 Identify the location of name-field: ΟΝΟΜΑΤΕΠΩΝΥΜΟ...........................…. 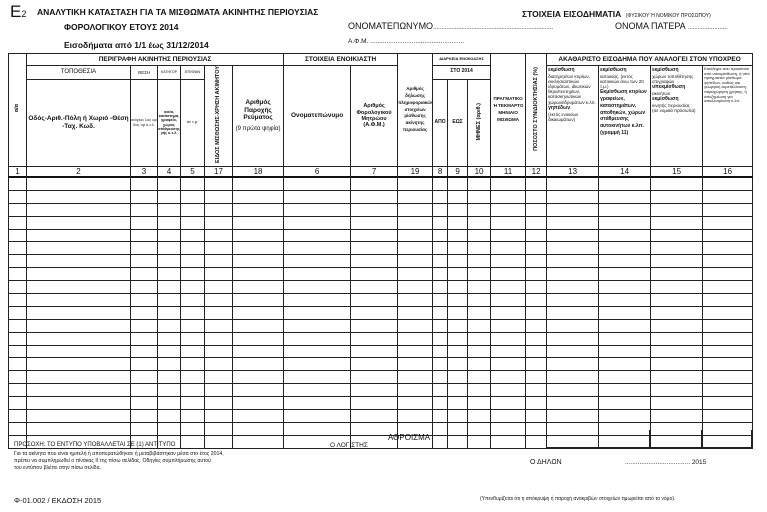
(450, 26).